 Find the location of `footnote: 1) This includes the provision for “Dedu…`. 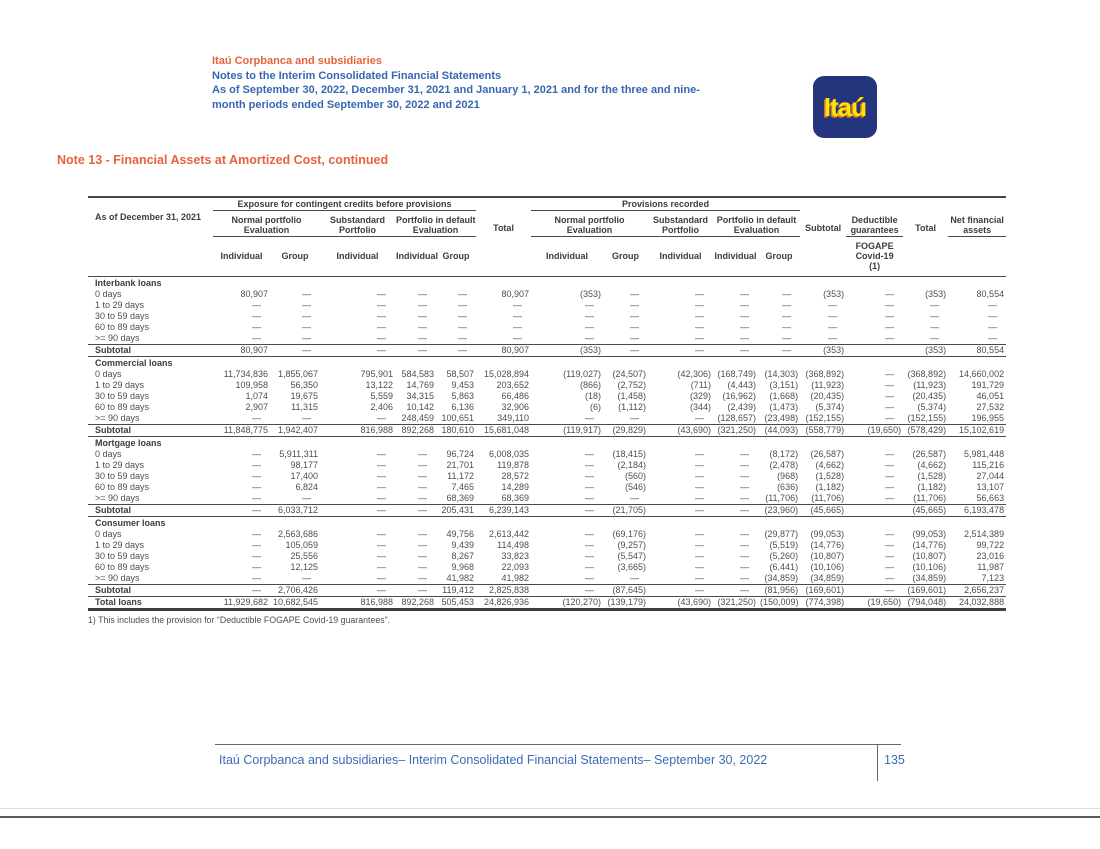

footnote: 1) This includes the provision for “Dedu… is located at coordinates (239, 619).